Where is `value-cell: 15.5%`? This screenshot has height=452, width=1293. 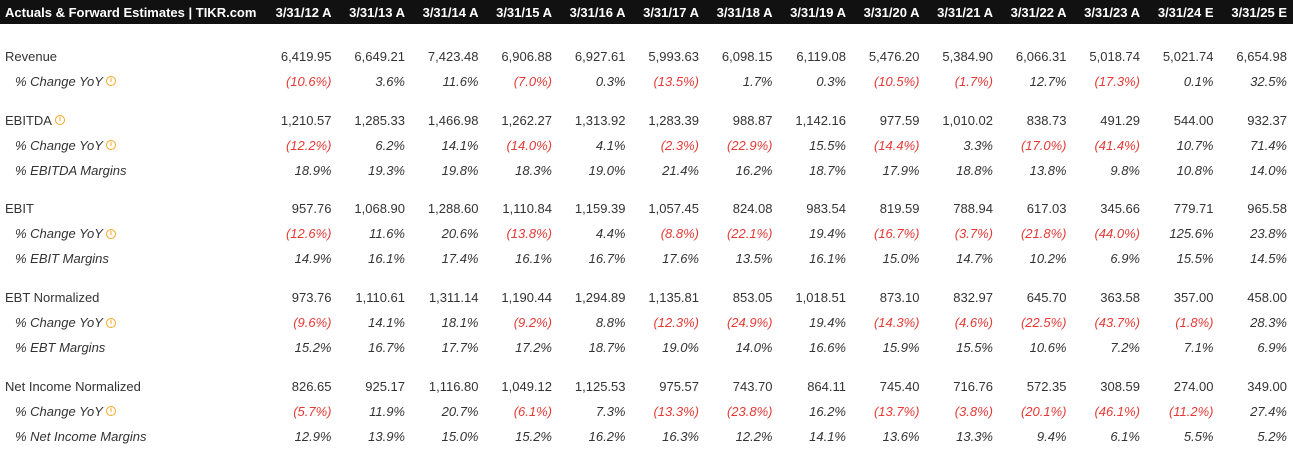 value-cell: 15.5% is located at coordinates (974, 347).